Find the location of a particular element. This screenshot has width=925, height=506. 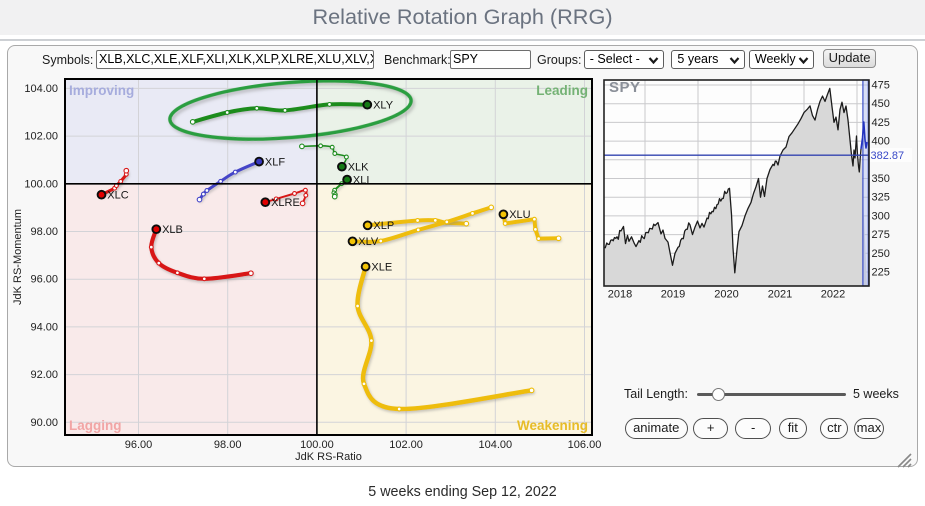

svg-text: XLE is located at coordinates (381, 268).